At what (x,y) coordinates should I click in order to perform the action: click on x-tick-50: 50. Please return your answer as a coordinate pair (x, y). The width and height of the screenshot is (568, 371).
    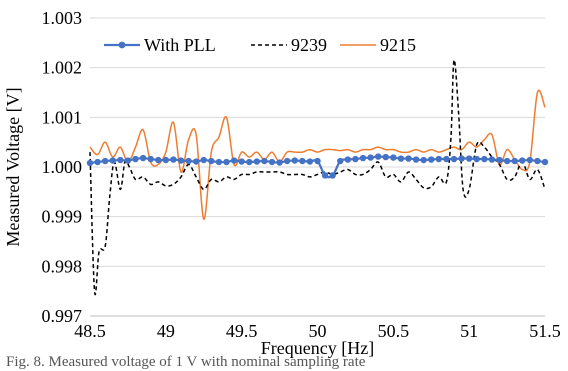
    Looking at the image, I should click on (318, 331).